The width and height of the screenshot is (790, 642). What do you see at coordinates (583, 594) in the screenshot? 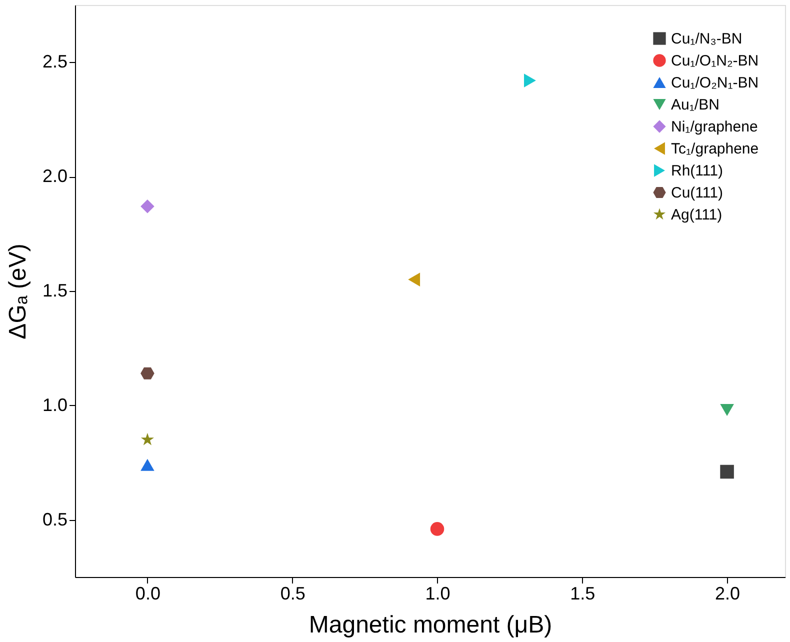
I see `x-tick-label: 1.5` at bounding box center [583, 594].